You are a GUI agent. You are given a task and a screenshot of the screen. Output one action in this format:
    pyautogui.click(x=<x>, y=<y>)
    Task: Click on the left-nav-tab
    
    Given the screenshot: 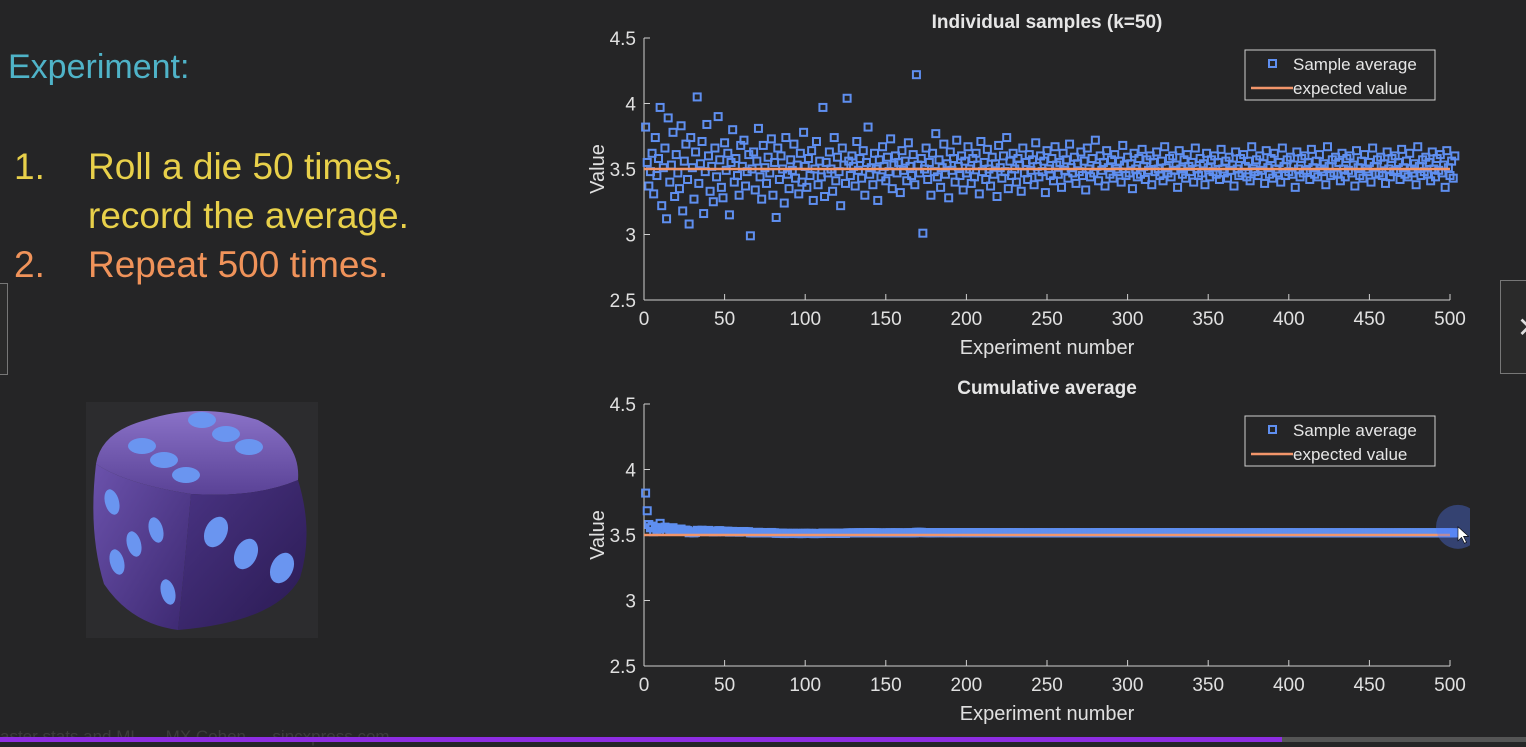 What is the action you would take?
    pyautogui.click(x=4, y=329)
    